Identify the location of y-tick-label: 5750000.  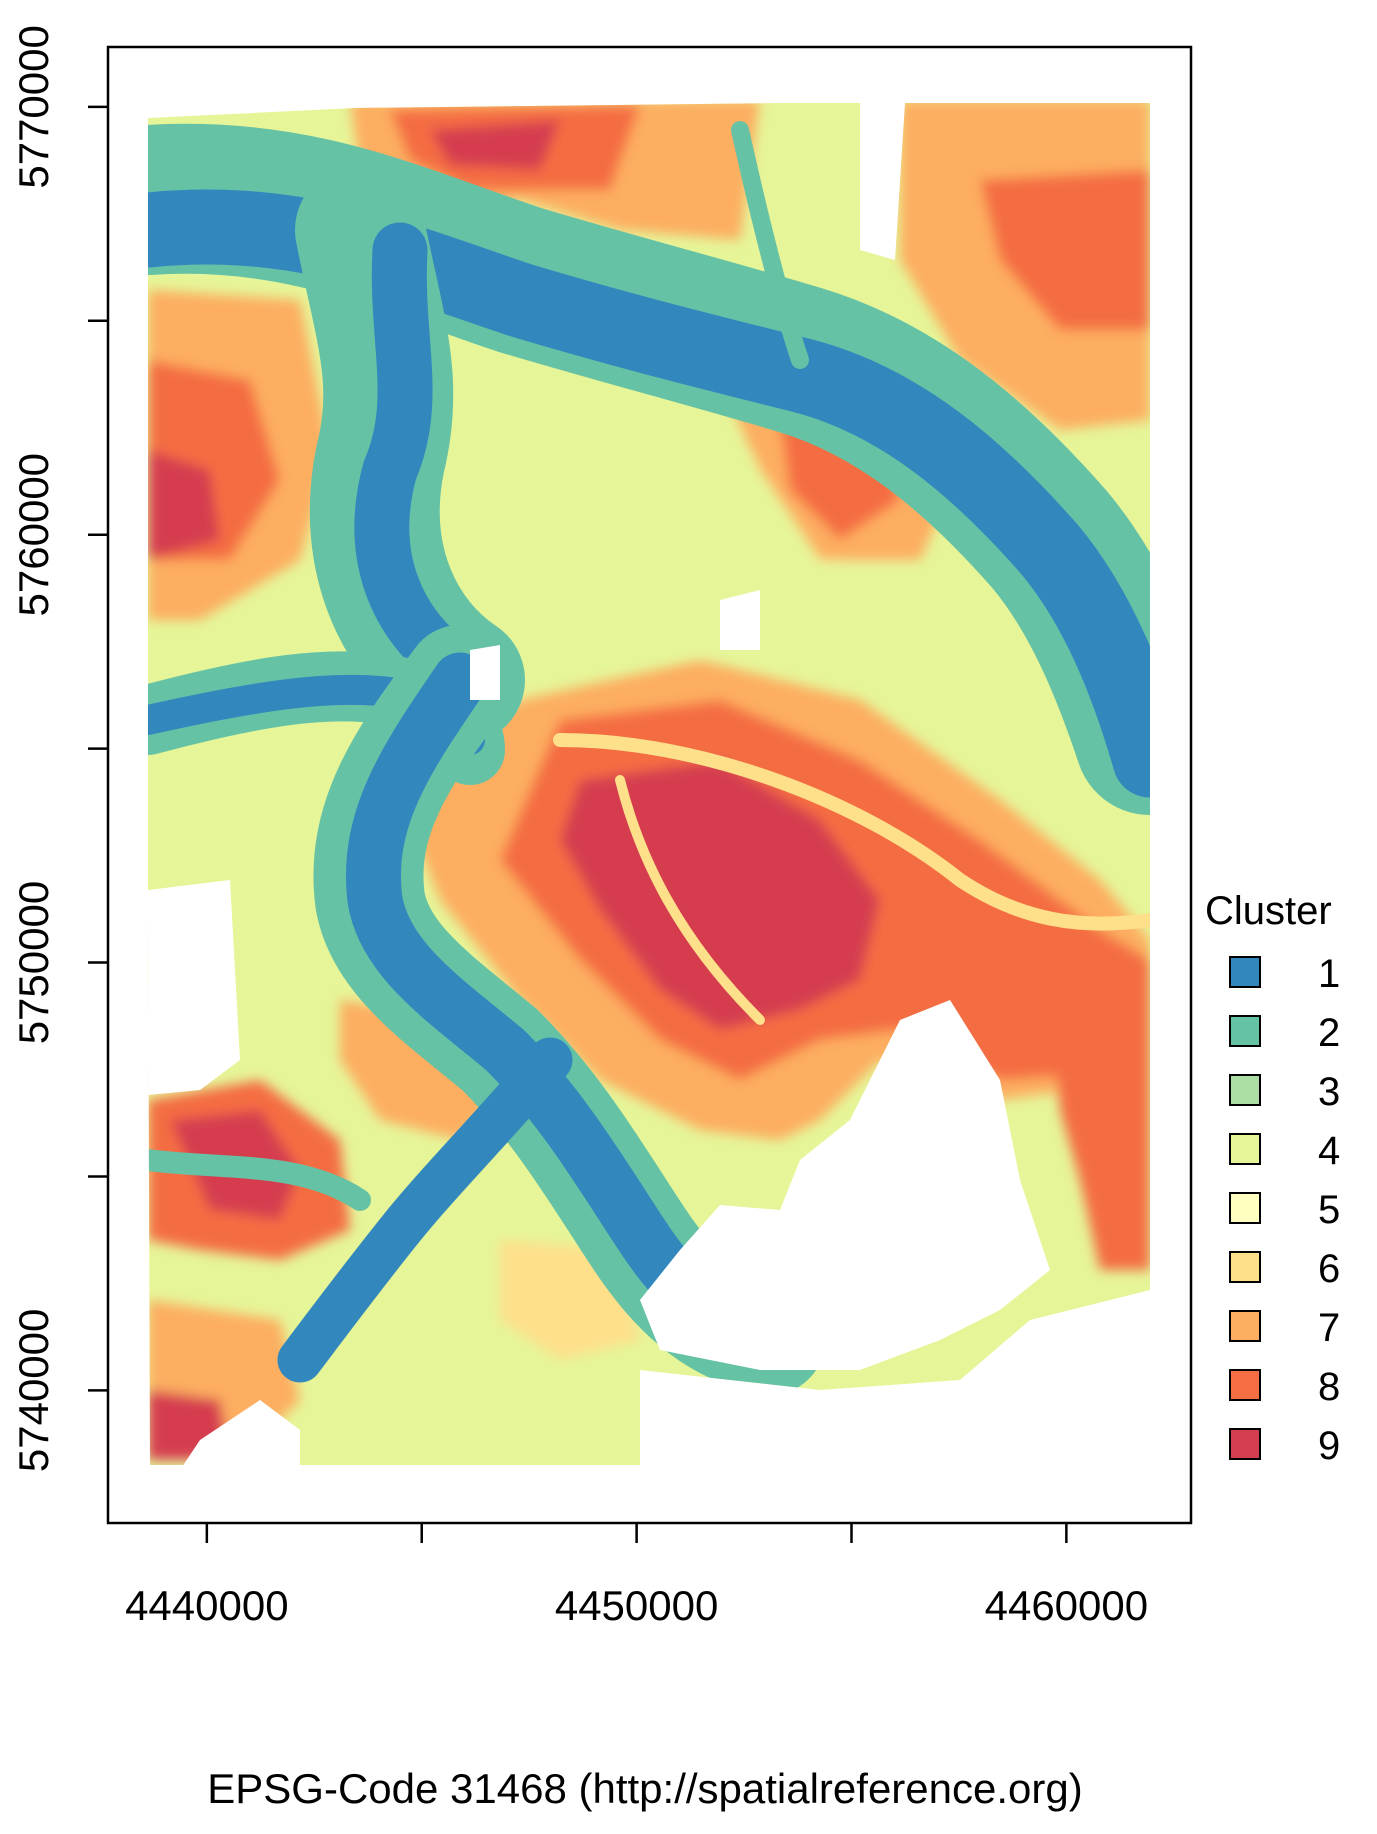
(33, 963).